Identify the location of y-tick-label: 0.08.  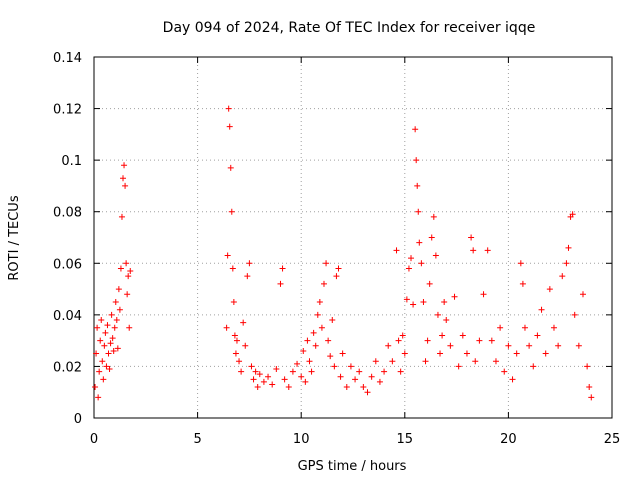
(67, 213).